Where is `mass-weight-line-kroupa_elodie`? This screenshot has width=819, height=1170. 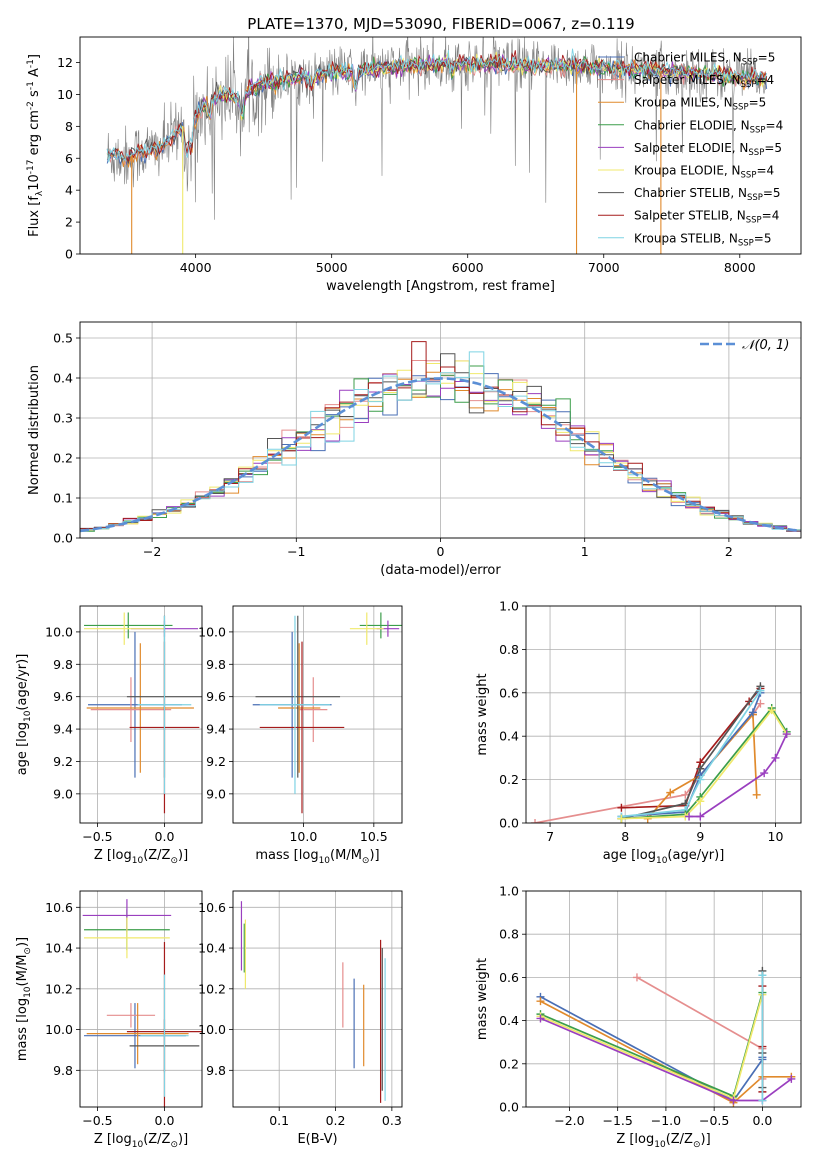 mass-weight-line-kroupa_elodie is located at coordinates (652, 1047).